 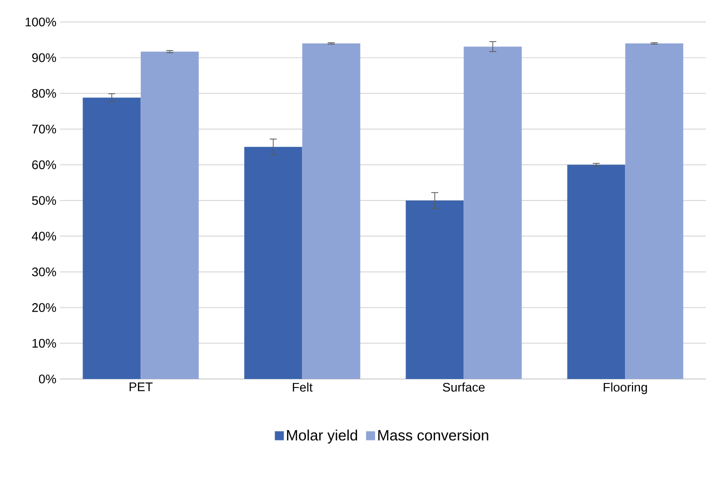 I want to click on x-tick-label: PET, so click(x=141, y=387).